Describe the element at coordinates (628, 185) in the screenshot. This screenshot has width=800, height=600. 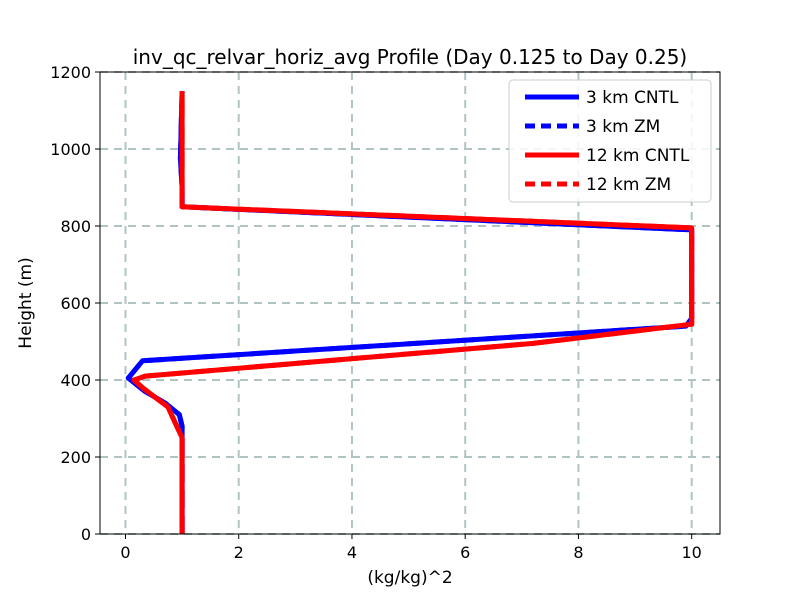
I see `legend-label: 12 km ZM` at that location.